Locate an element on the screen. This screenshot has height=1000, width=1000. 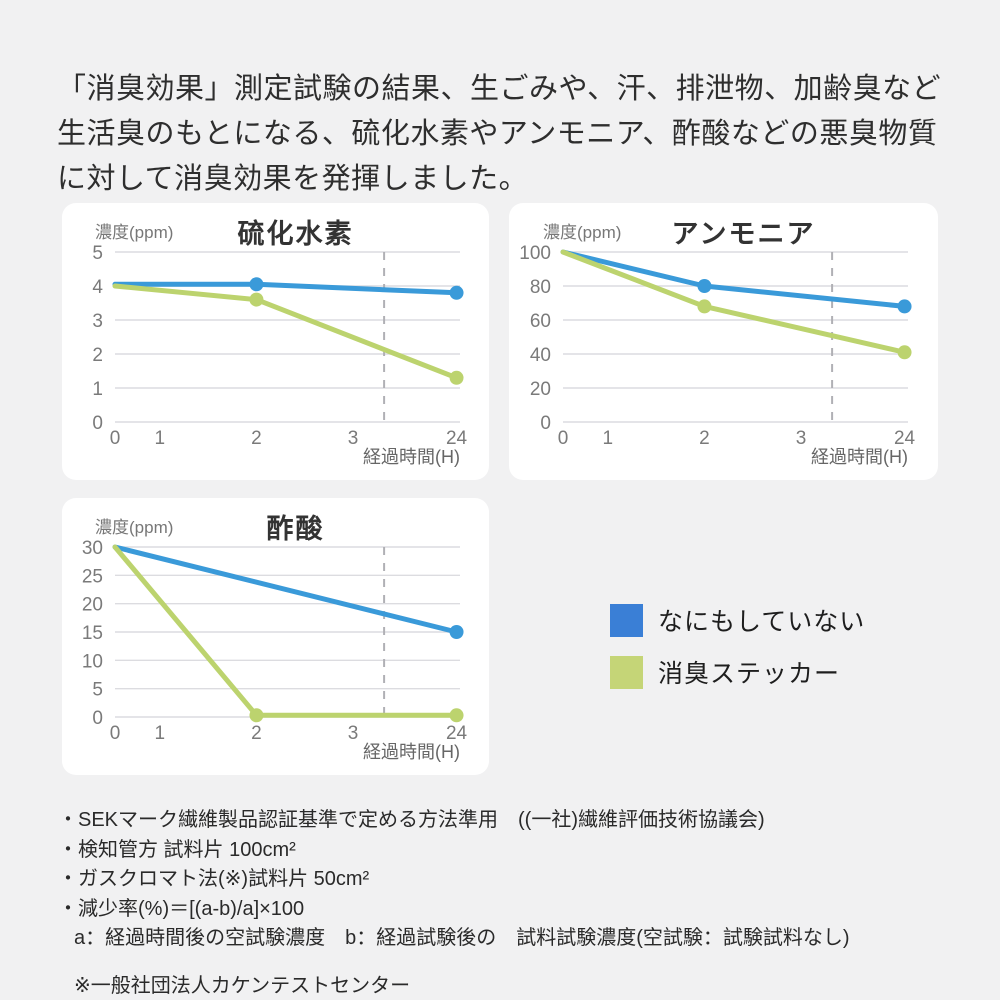
y-tick-label: 10 is located at coordinates (92, 661).